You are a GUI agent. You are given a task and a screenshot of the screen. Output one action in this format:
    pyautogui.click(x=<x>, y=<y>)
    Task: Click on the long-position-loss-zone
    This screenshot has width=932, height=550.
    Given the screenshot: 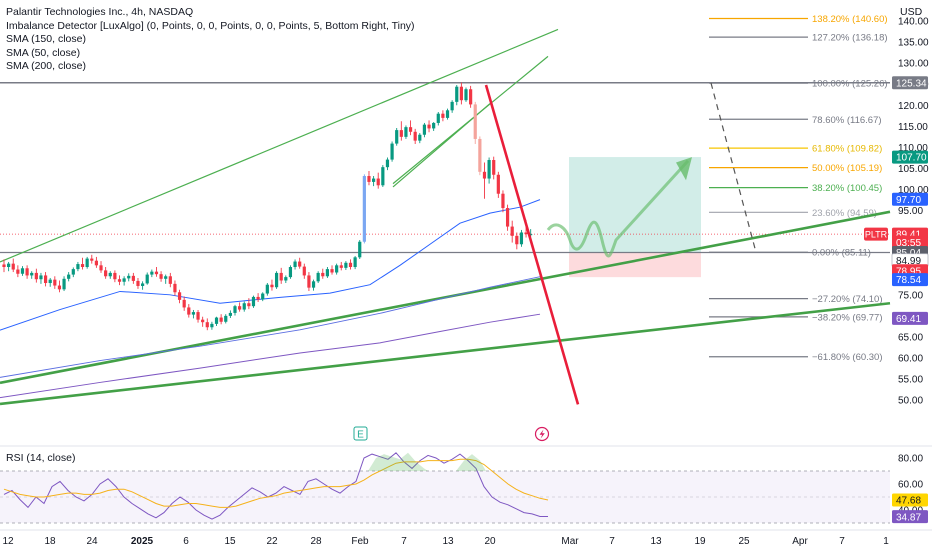 What is the action you would take?
    pyautogui.click(x=635, y=265)
    